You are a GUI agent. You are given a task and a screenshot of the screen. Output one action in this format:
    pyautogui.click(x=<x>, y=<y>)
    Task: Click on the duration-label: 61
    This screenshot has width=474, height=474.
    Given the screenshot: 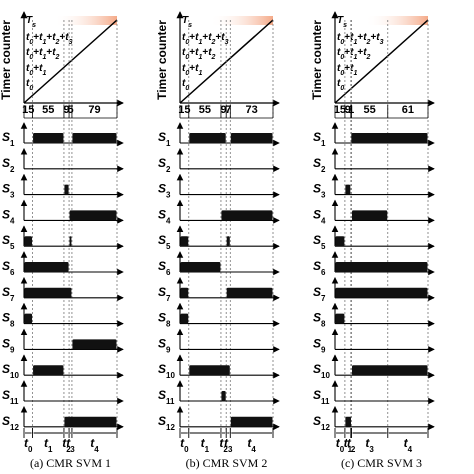 What is the action you would take?
    pyautogui.click(x=408, y=110)
    